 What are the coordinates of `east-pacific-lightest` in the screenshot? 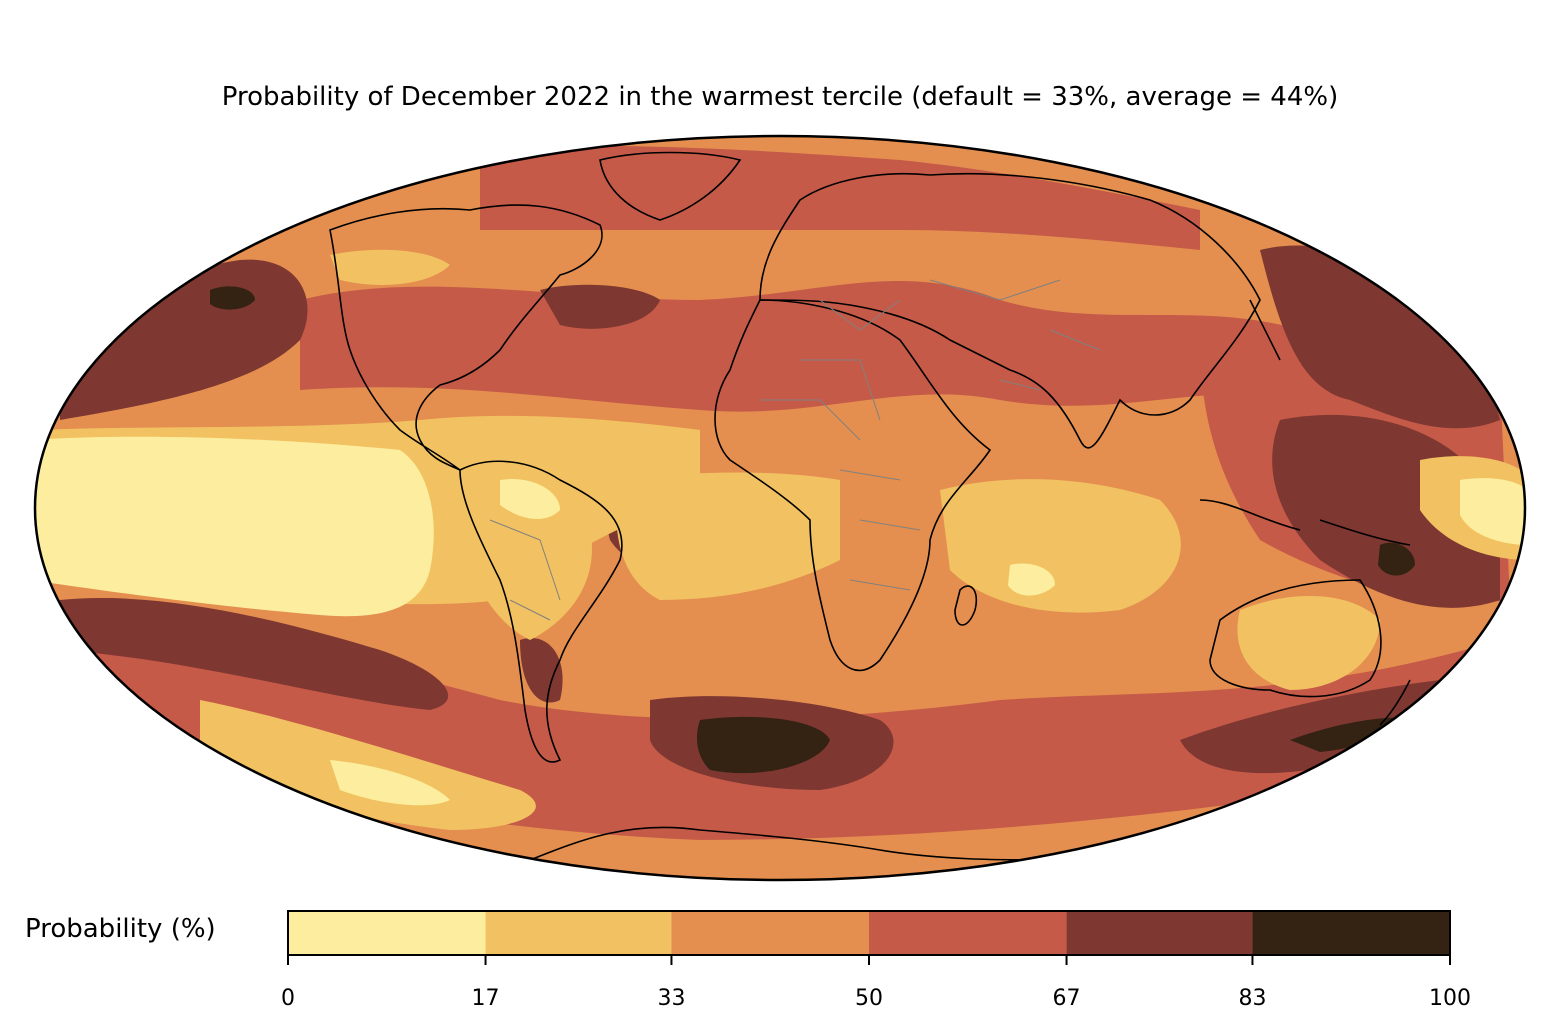 It's located at (1492, 511).